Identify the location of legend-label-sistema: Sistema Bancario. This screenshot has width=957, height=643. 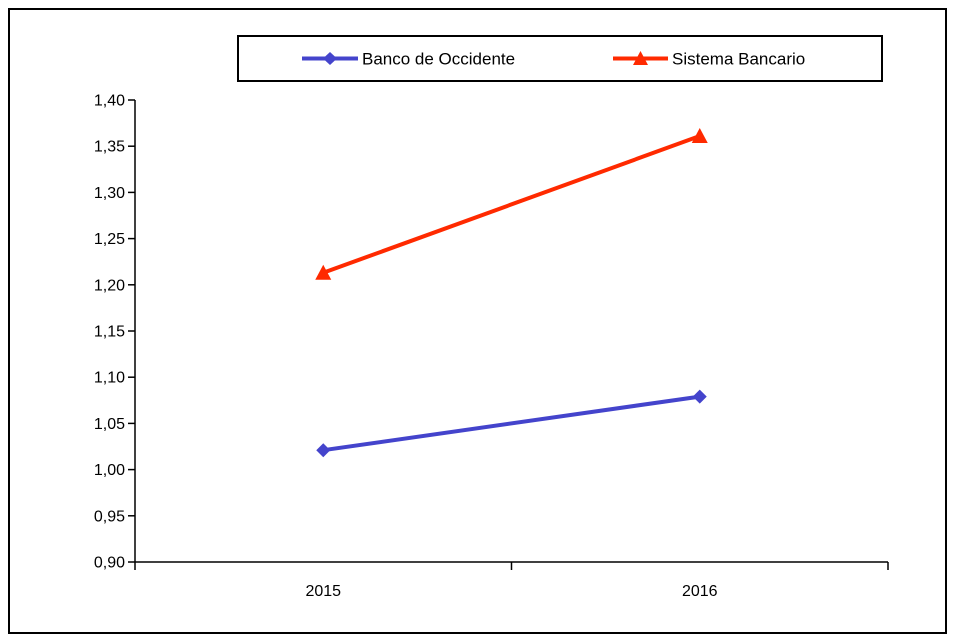
(738, 59).